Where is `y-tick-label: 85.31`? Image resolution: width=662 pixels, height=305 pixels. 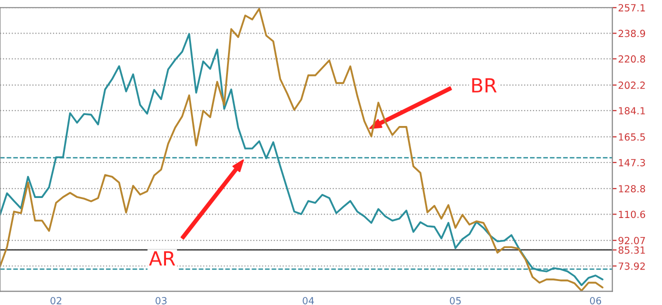
y-tick-label: 85.31 is located at coordinates (631, 250).